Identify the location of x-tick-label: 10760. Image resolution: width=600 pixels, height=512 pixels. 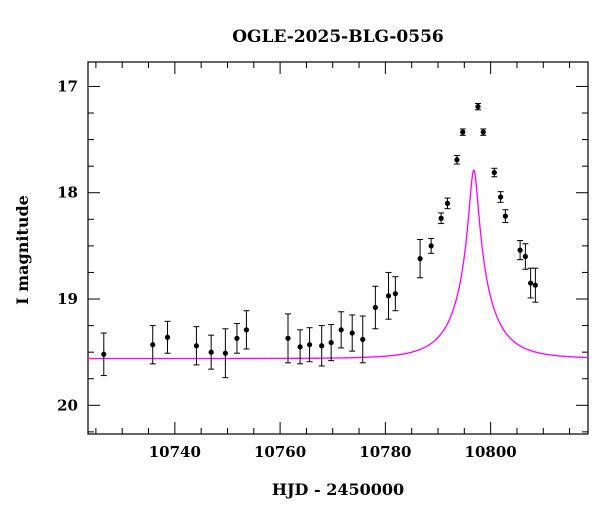
(280, 452).